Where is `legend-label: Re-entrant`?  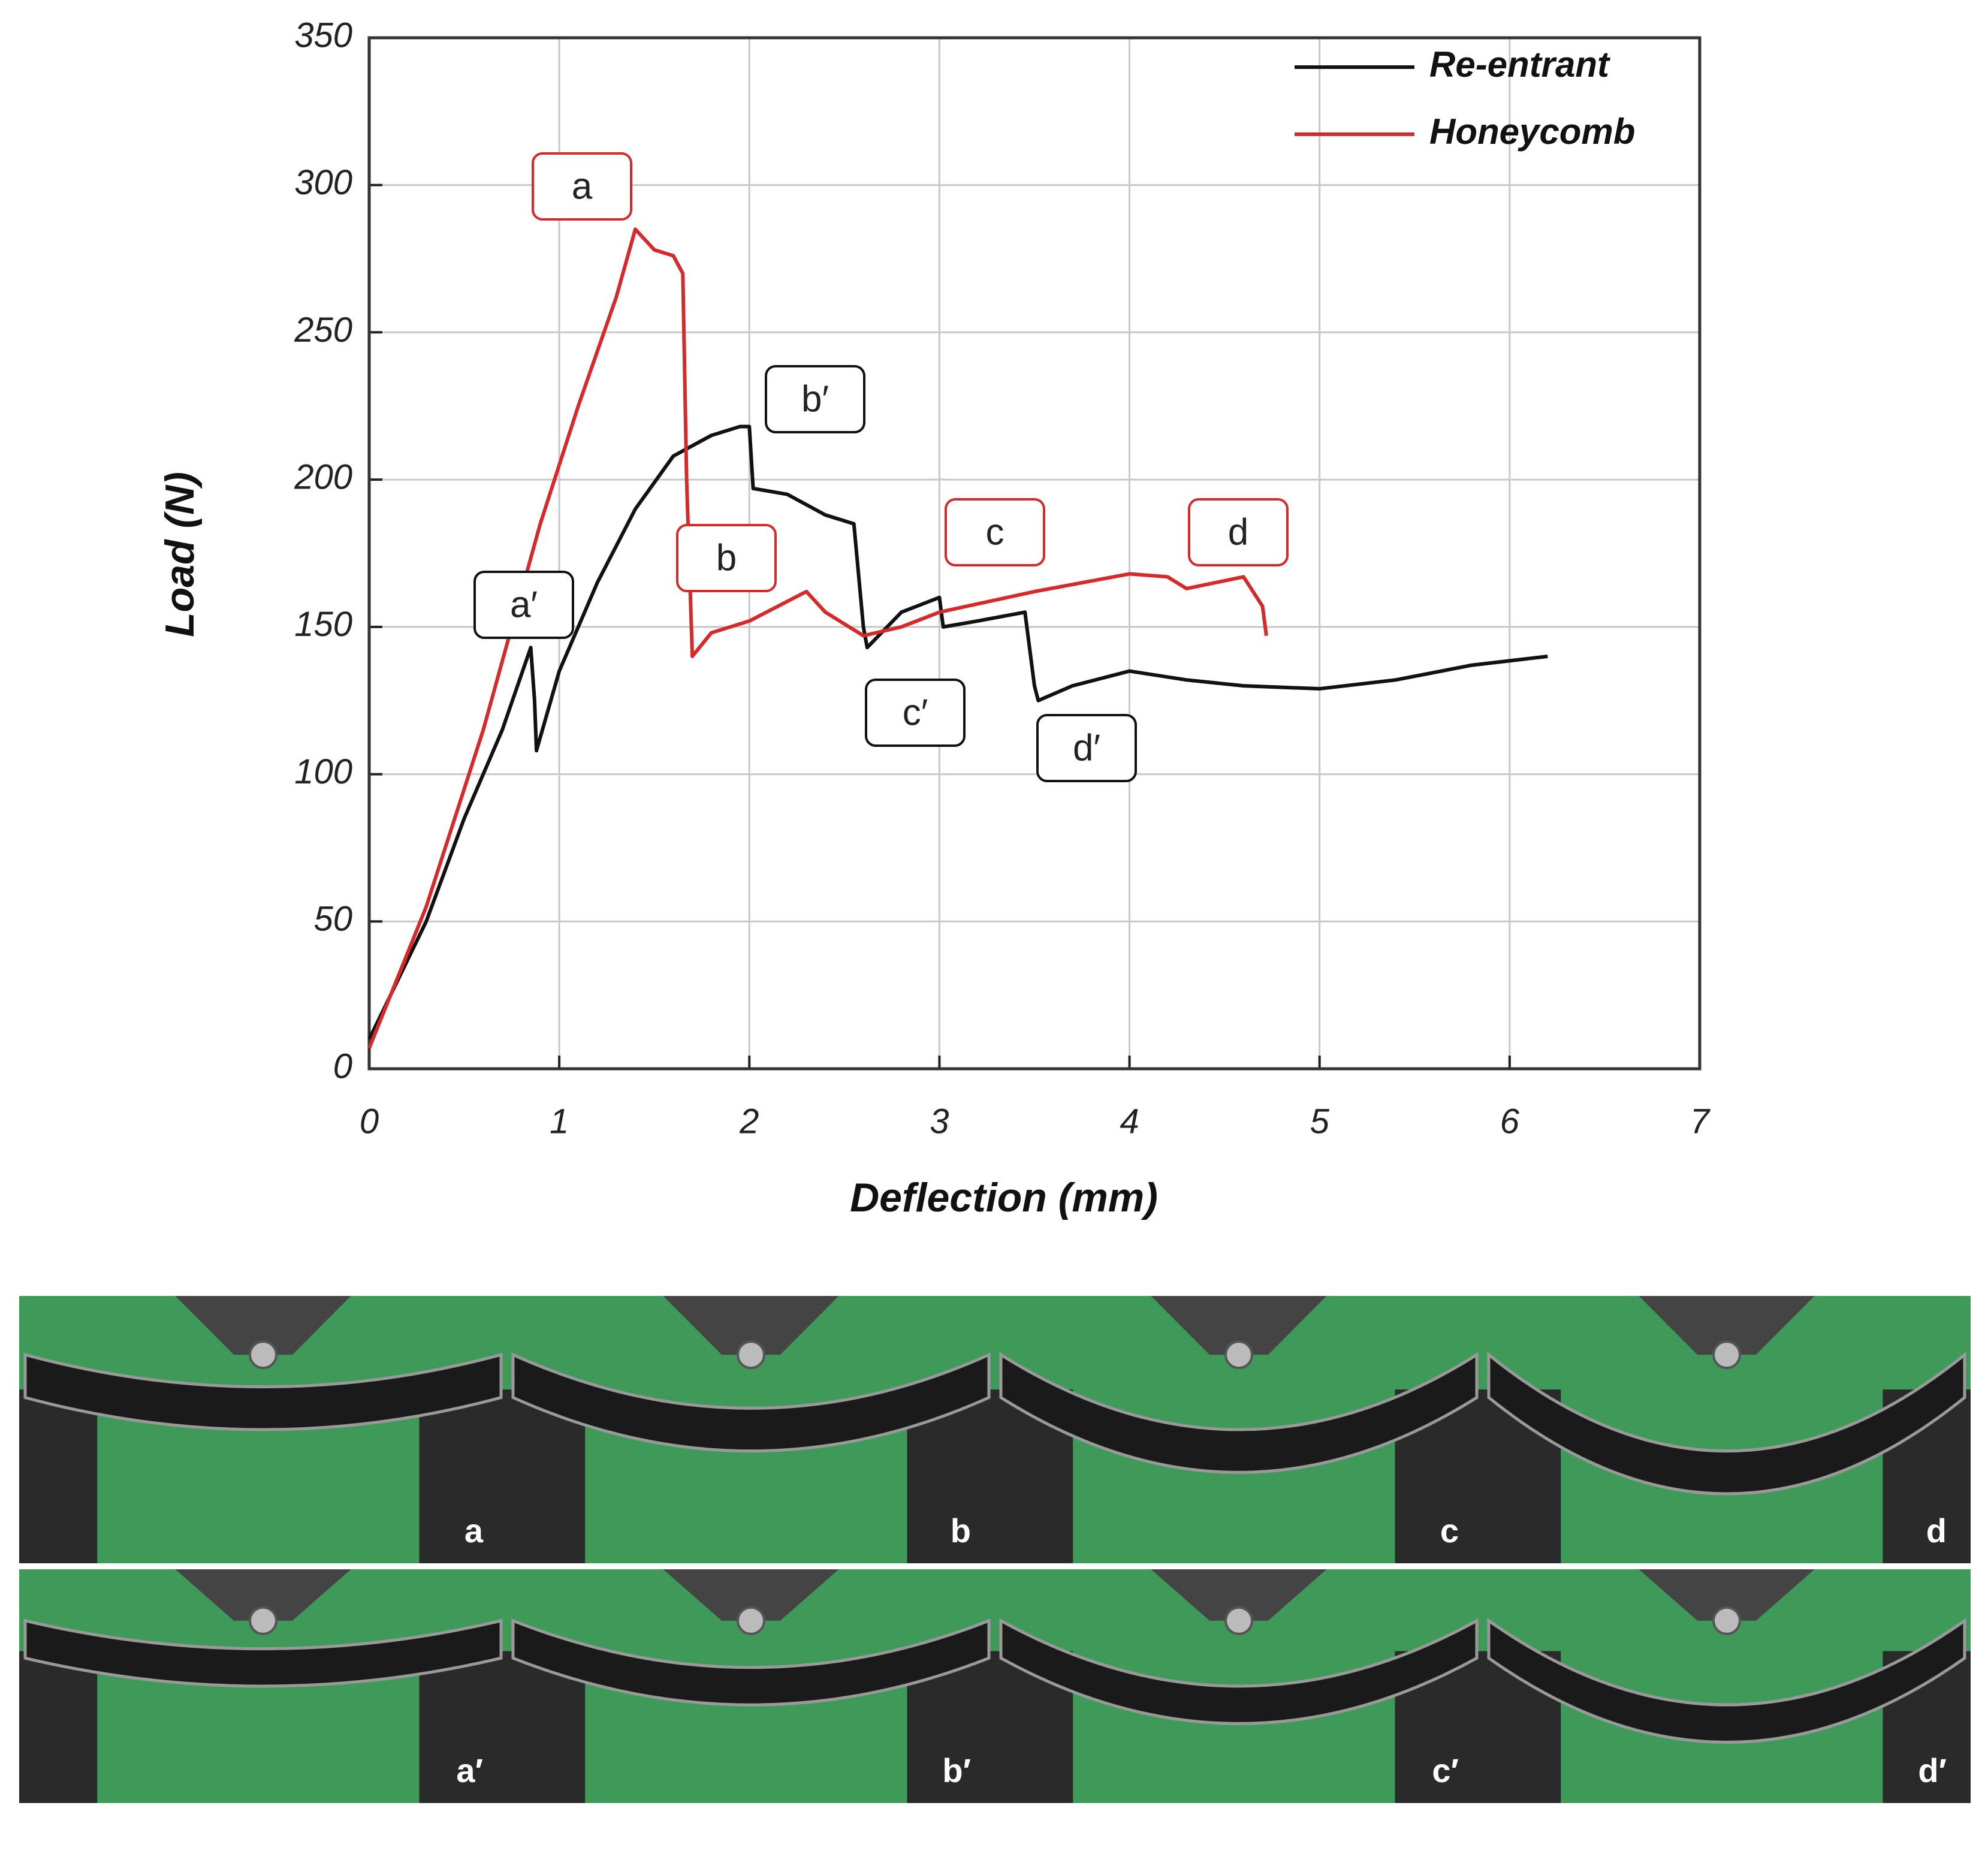 legend-label: Re-entrant is located at coordinates (1520, 64).